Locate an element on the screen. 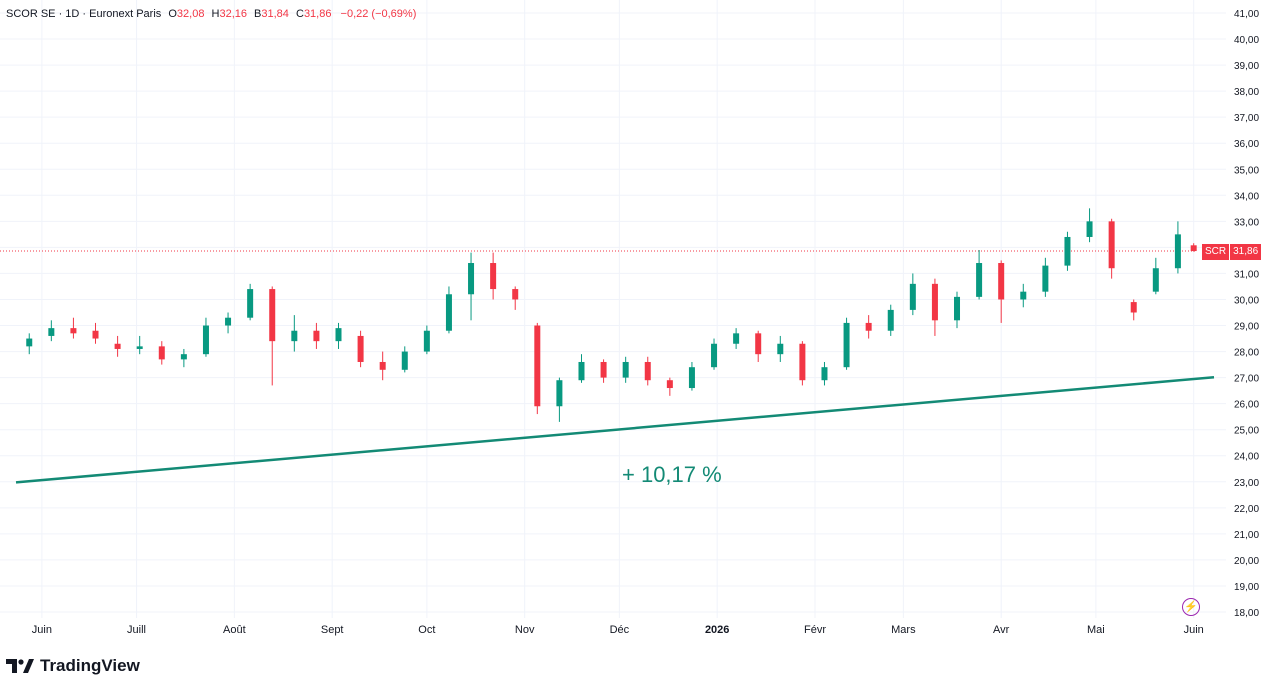 This screenshot has width=1280, height=686. x-tick-label: Juin is located at coordinates (42, 630).